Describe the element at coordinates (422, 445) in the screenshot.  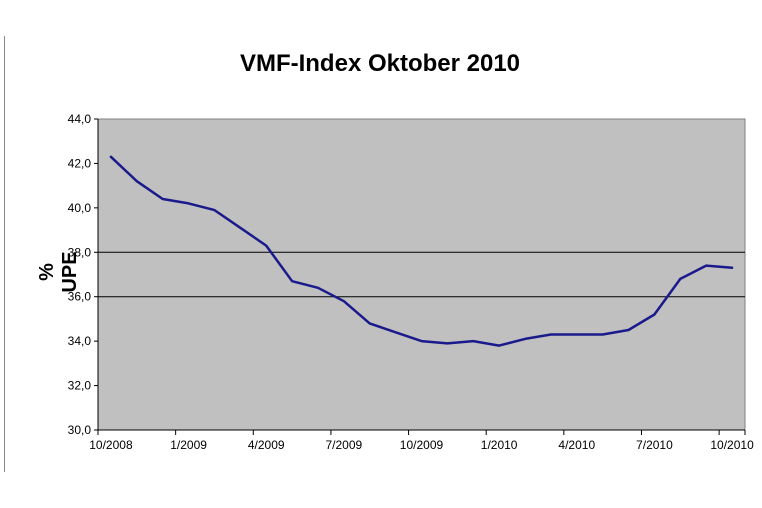
I see `x-tick-label: 10/2009` at that location.